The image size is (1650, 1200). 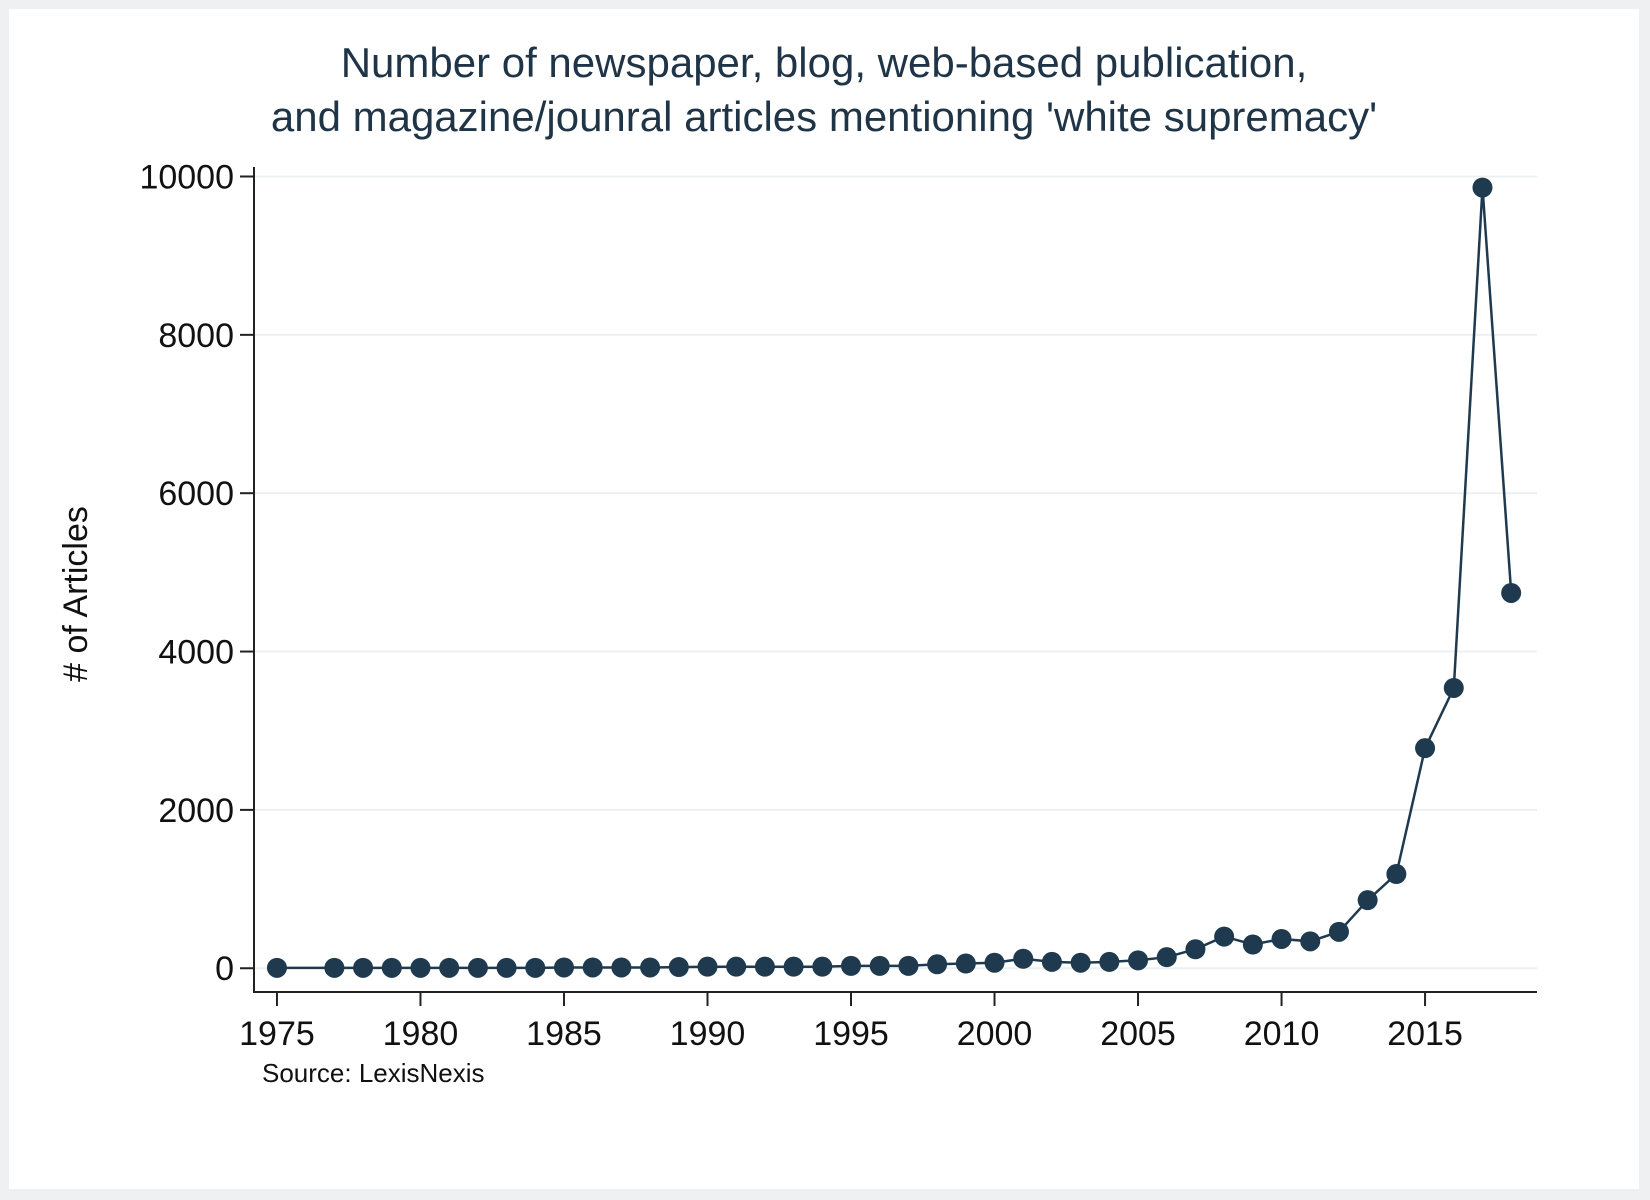 What do you see at coordinates (224, 969) in the screenshot?
I see `y-tick-label: 0` at bounding box center [224, 969].